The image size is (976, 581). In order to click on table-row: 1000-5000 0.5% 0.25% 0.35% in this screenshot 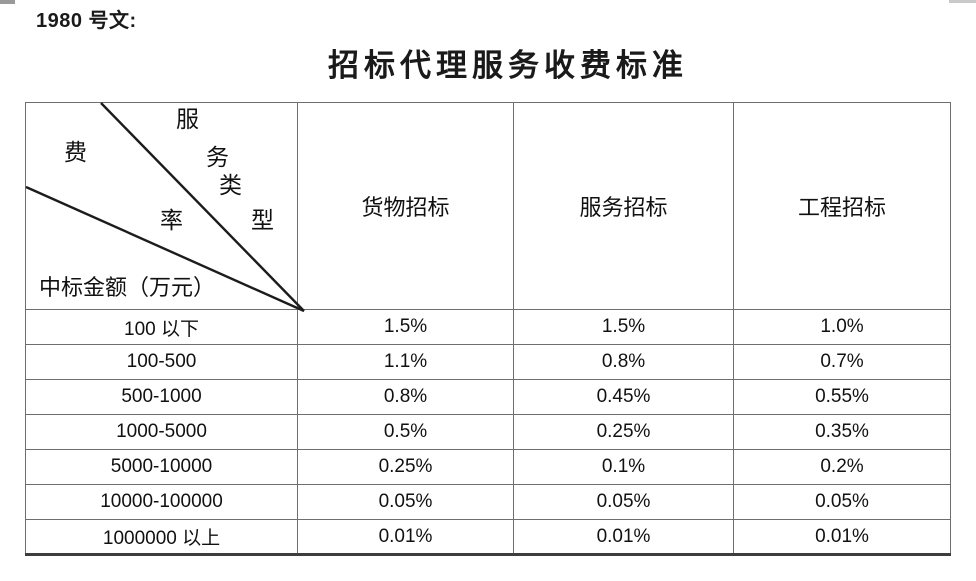, I will do `click(488, 432)`.